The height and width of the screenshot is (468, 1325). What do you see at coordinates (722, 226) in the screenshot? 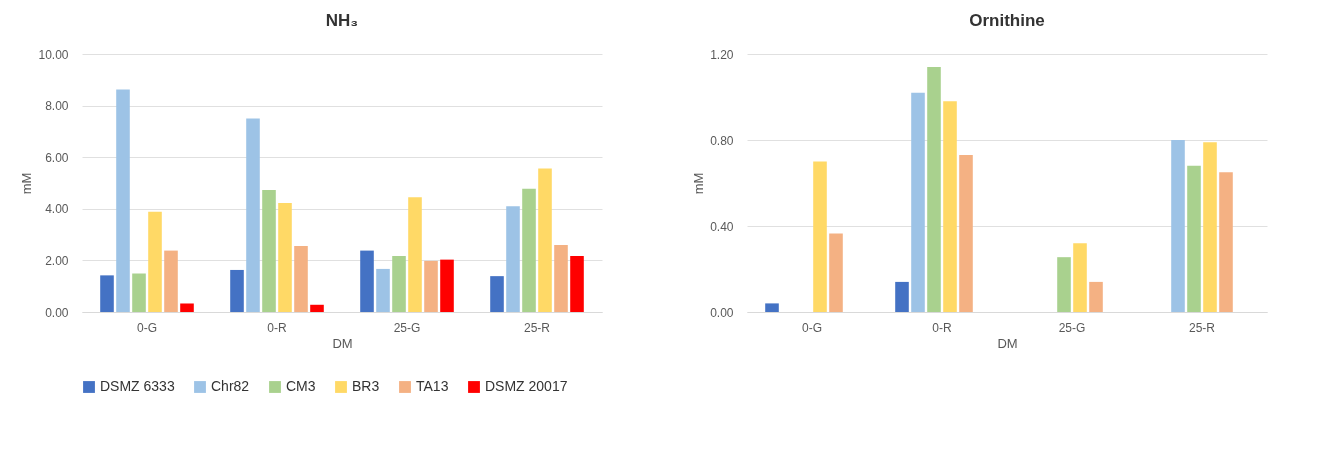
I see `y-tick-label: 0.40` at bounding box center [722, 226].